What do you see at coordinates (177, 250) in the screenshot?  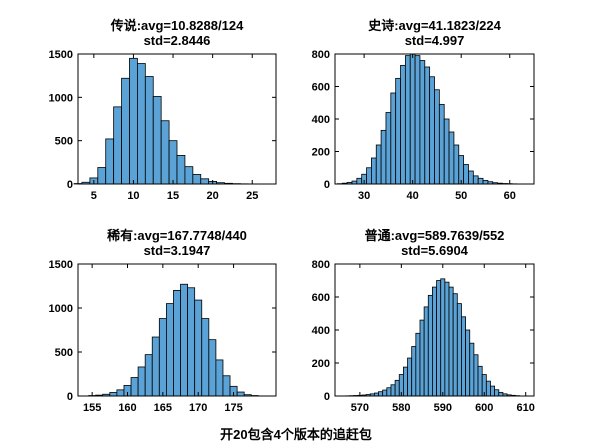 I see `panel-subtitle: std=3.1947` at bounding box center [177, 250].